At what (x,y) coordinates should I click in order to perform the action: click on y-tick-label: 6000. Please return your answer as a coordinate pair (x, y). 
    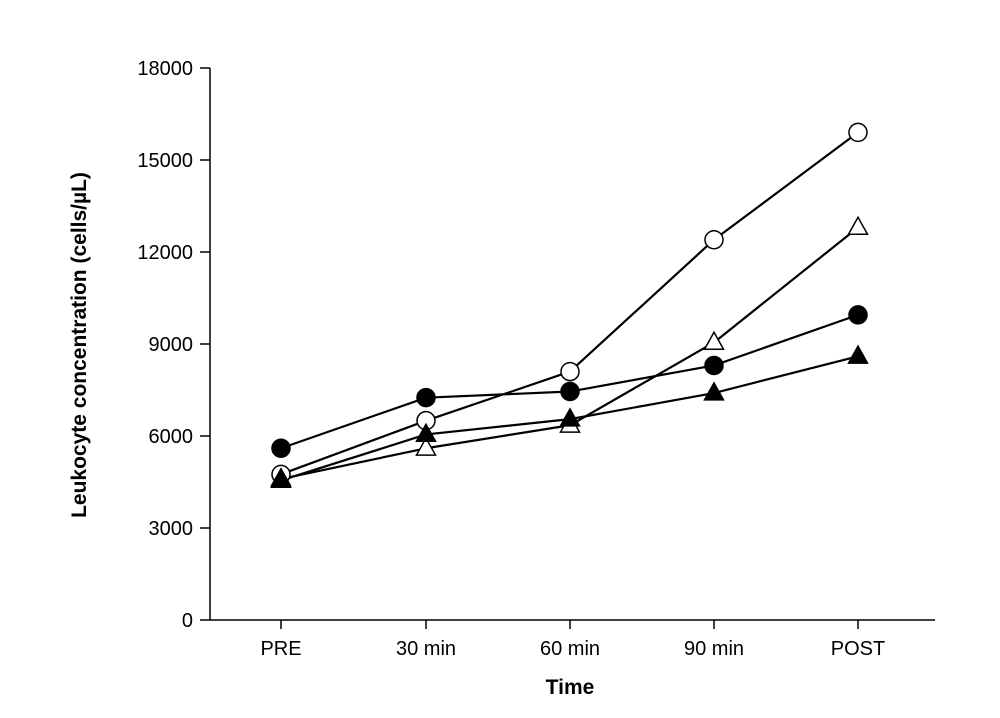
    Looking at the image, I should click on (171, 437).